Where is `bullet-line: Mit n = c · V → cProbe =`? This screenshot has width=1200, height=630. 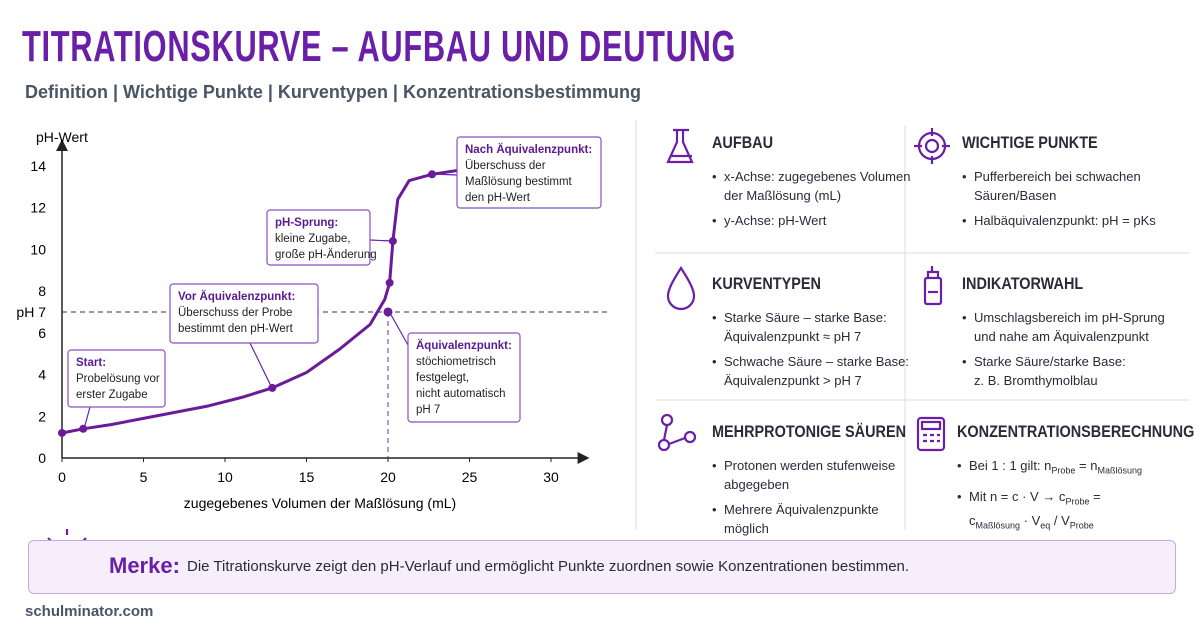 bullet-line: Mit n = c · V → cProbe = is located at coordinates (1083, 499).